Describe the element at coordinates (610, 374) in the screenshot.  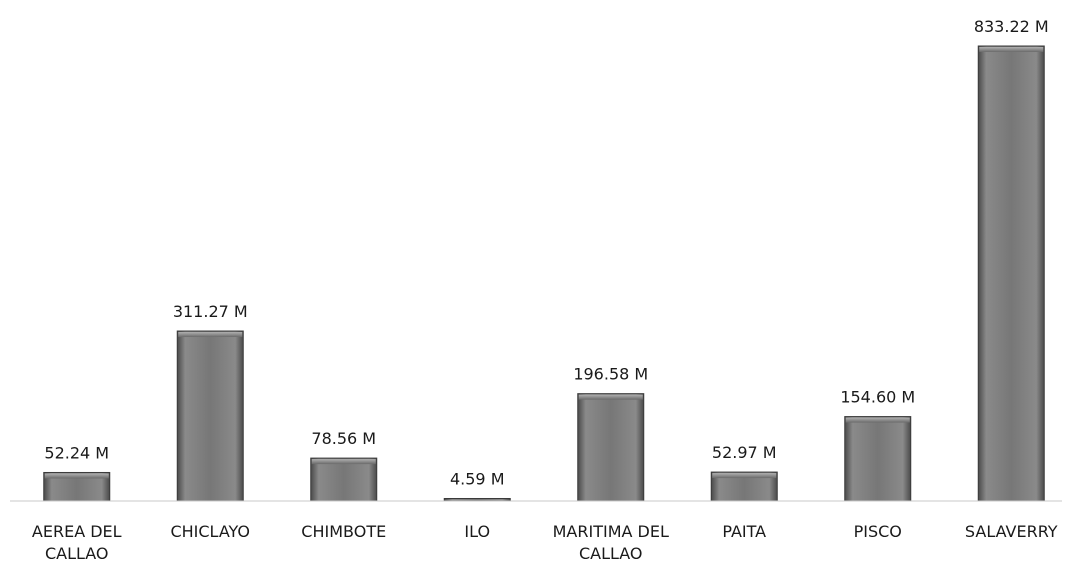
I see `data-label-4: 196.58 M` at that location.